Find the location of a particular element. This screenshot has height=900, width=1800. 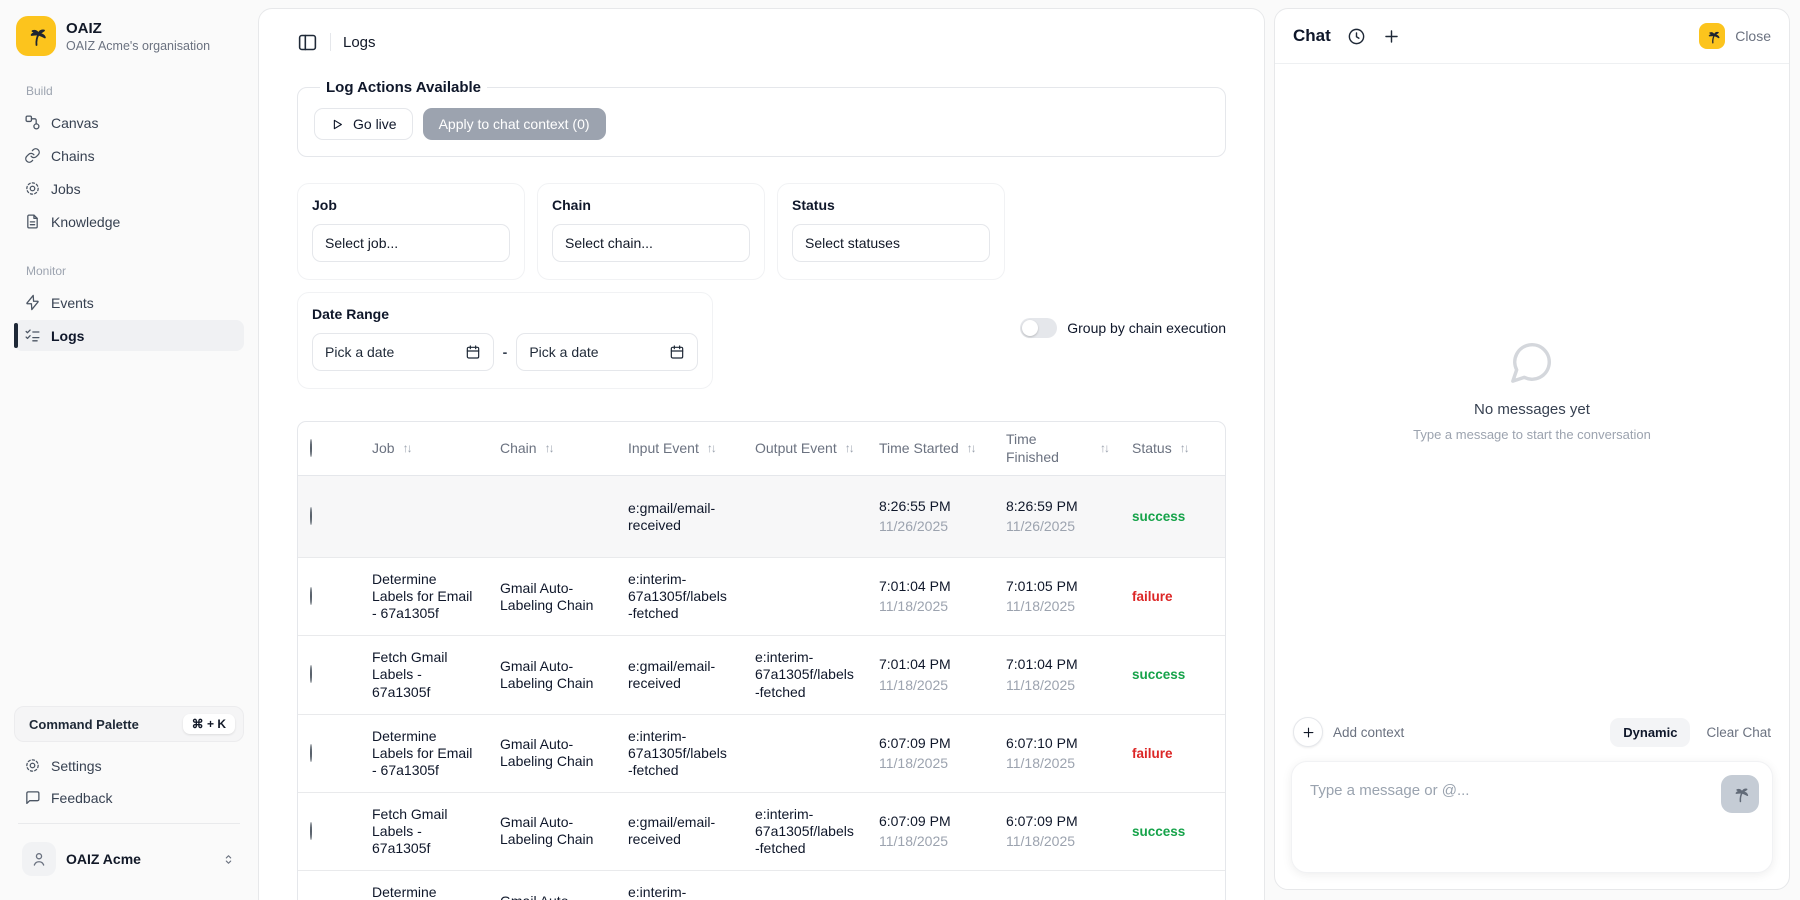

column-header-time-started: Time Started is located at coordinates (919, 447).